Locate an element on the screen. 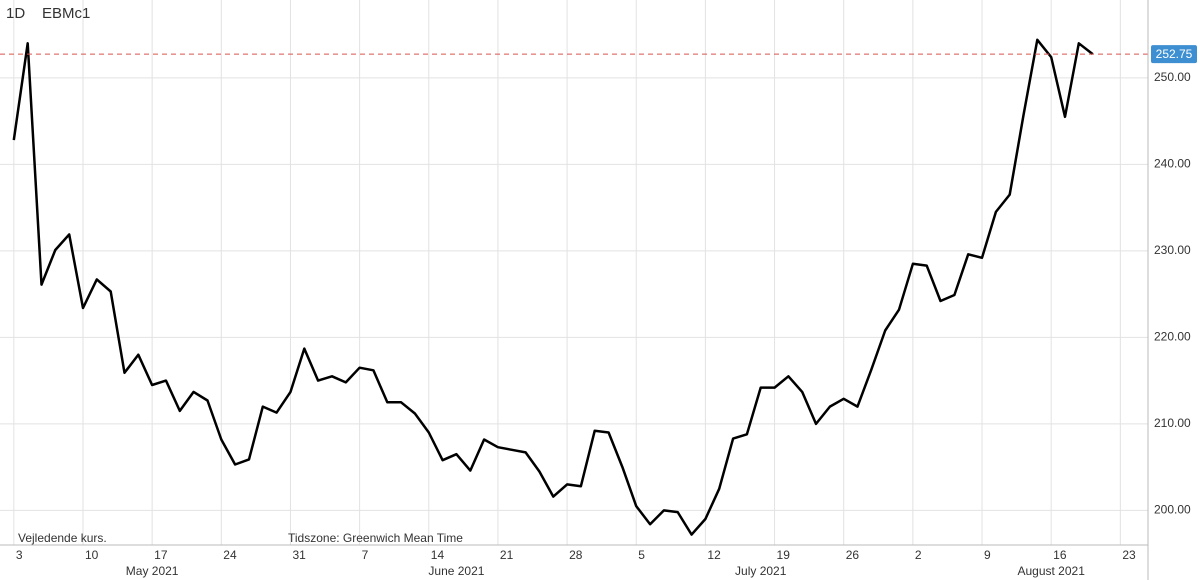 This screenshot has width=1200, height=580. month-label: July 2021 is located at coordinates (761, 571).